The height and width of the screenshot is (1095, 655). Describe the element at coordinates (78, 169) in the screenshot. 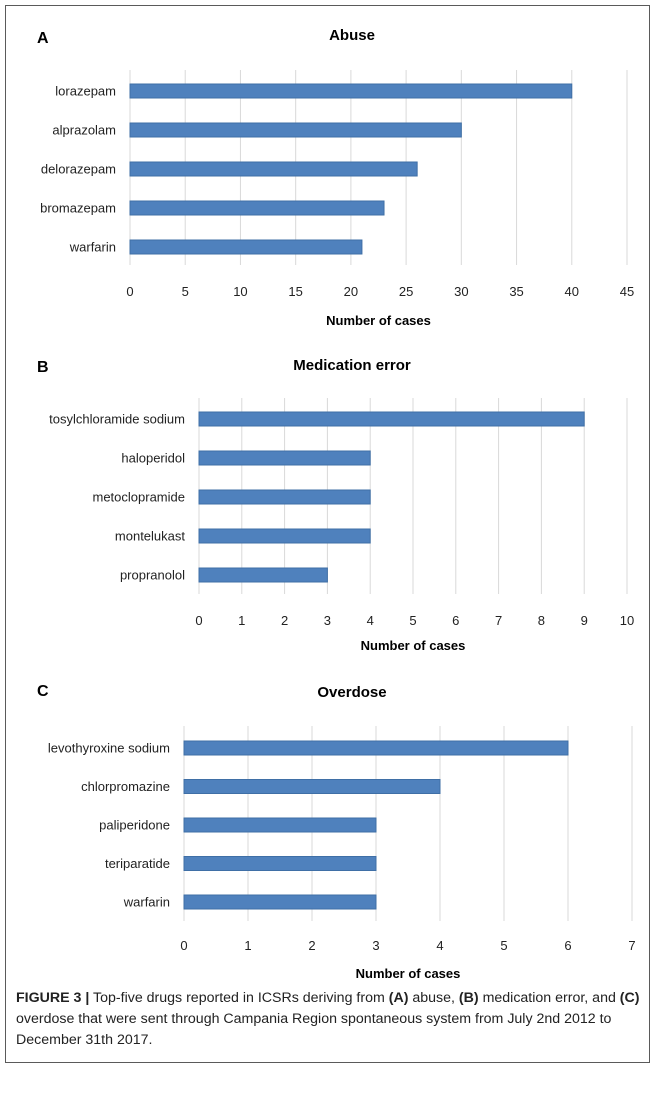

I see `category-label-a-3: delorazepam` at that location.